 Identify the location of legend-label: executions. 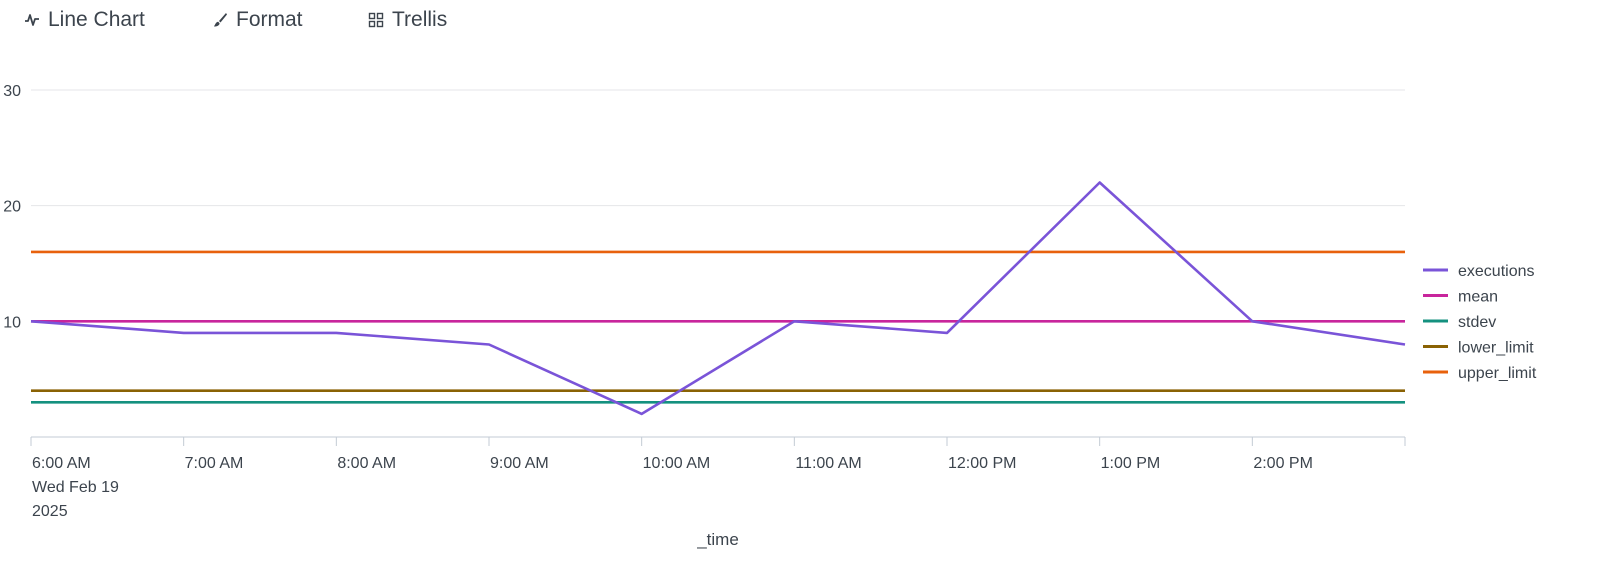
(1496, 271).